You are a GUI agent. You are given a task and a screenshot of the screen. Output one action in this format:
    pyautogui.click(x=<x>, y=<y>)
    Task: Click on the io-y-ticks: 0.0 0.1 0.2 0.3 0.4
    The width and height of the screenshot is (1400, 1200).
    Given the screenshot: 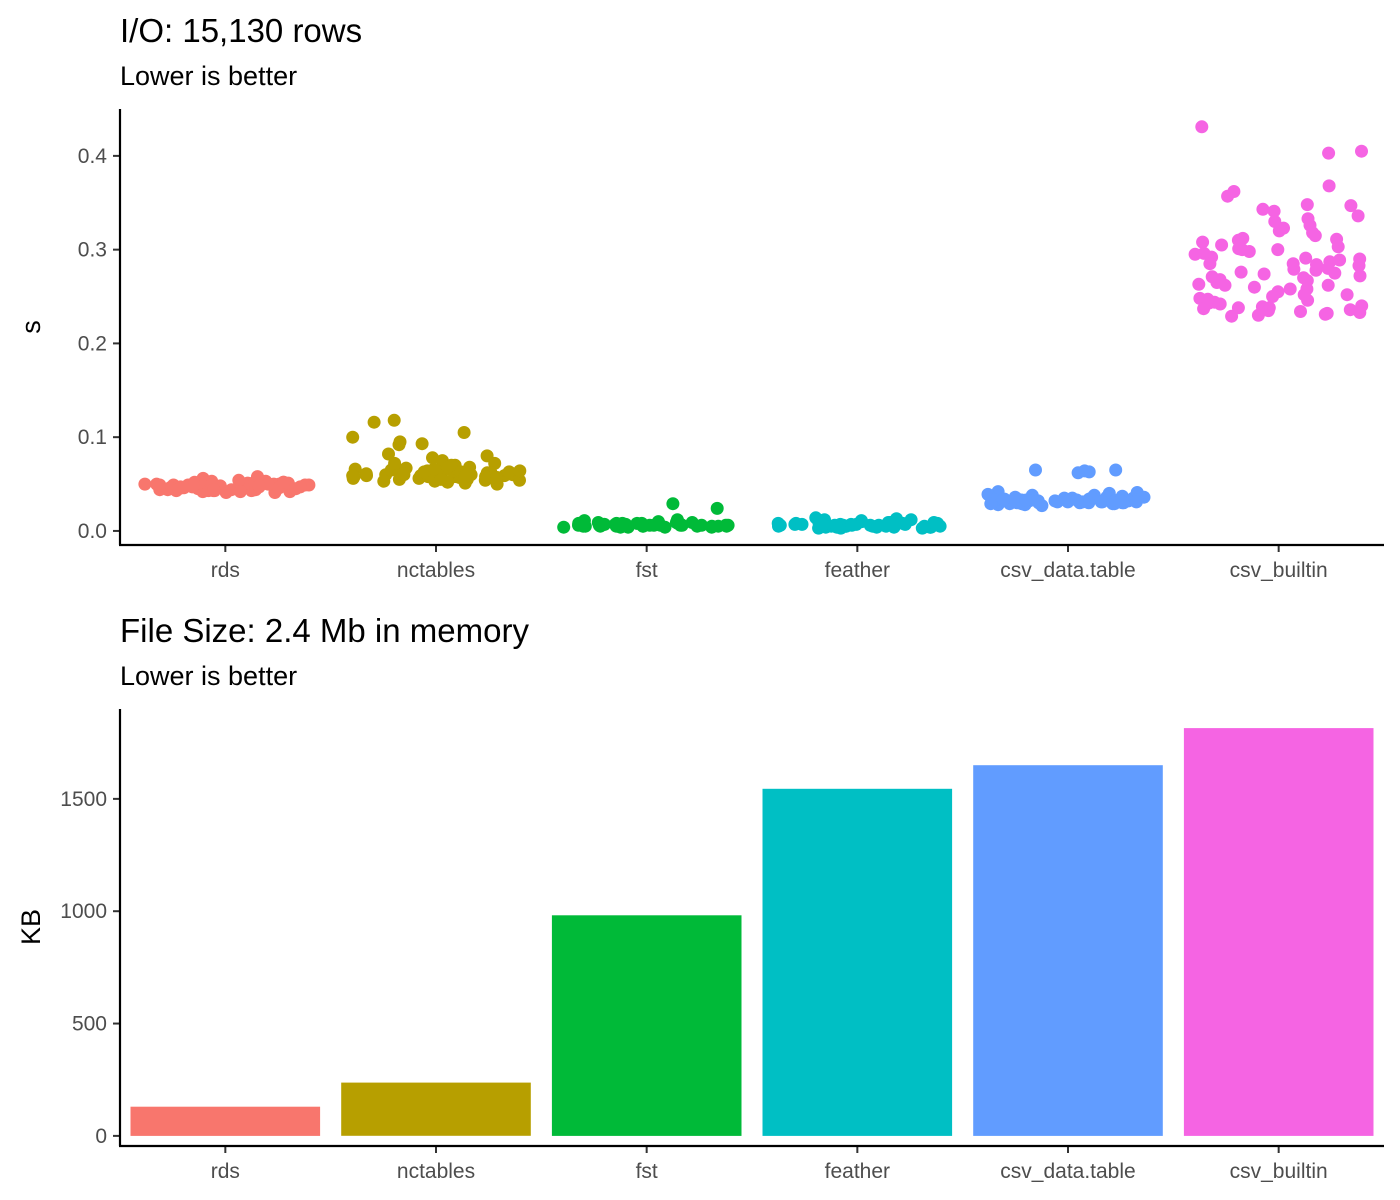 What is the action you would take?
    pyautogui.click(x=99, y=344)
    